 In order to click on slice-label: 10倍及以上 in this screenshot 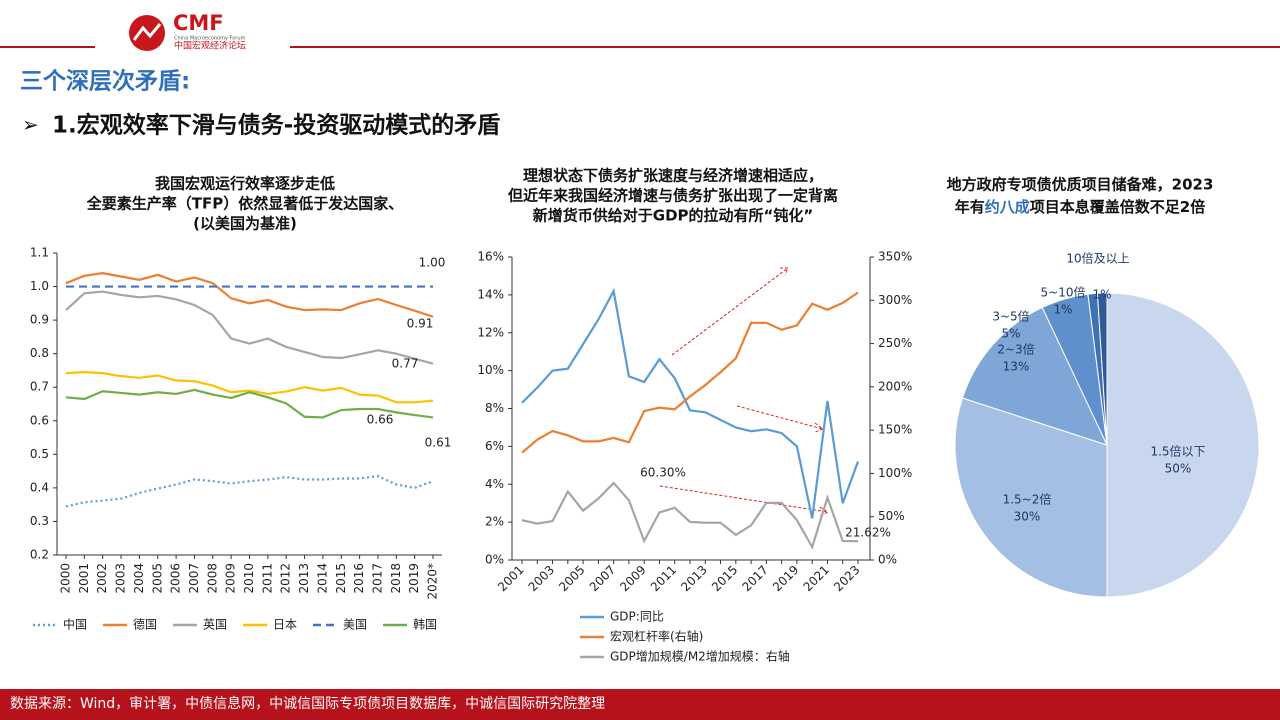, I will do `click(1097, 258)`.